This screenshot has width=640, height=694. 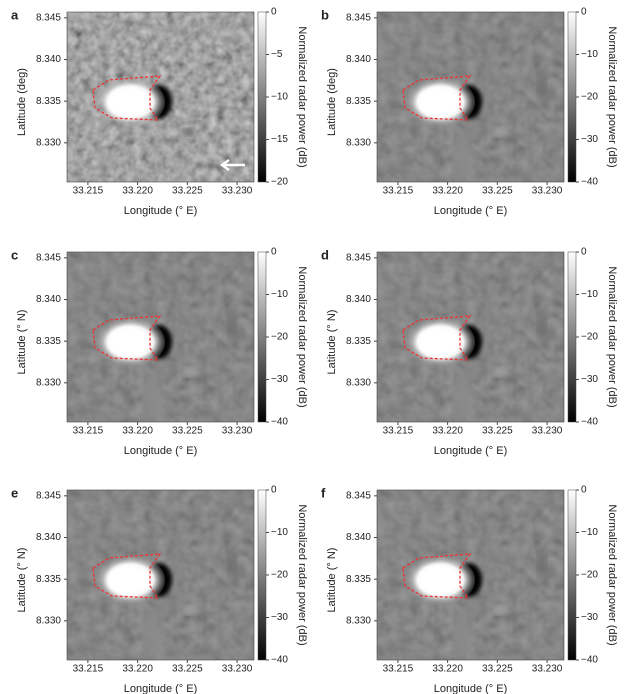 I want to click on panel-letter: c, so click(x=14, y=254).